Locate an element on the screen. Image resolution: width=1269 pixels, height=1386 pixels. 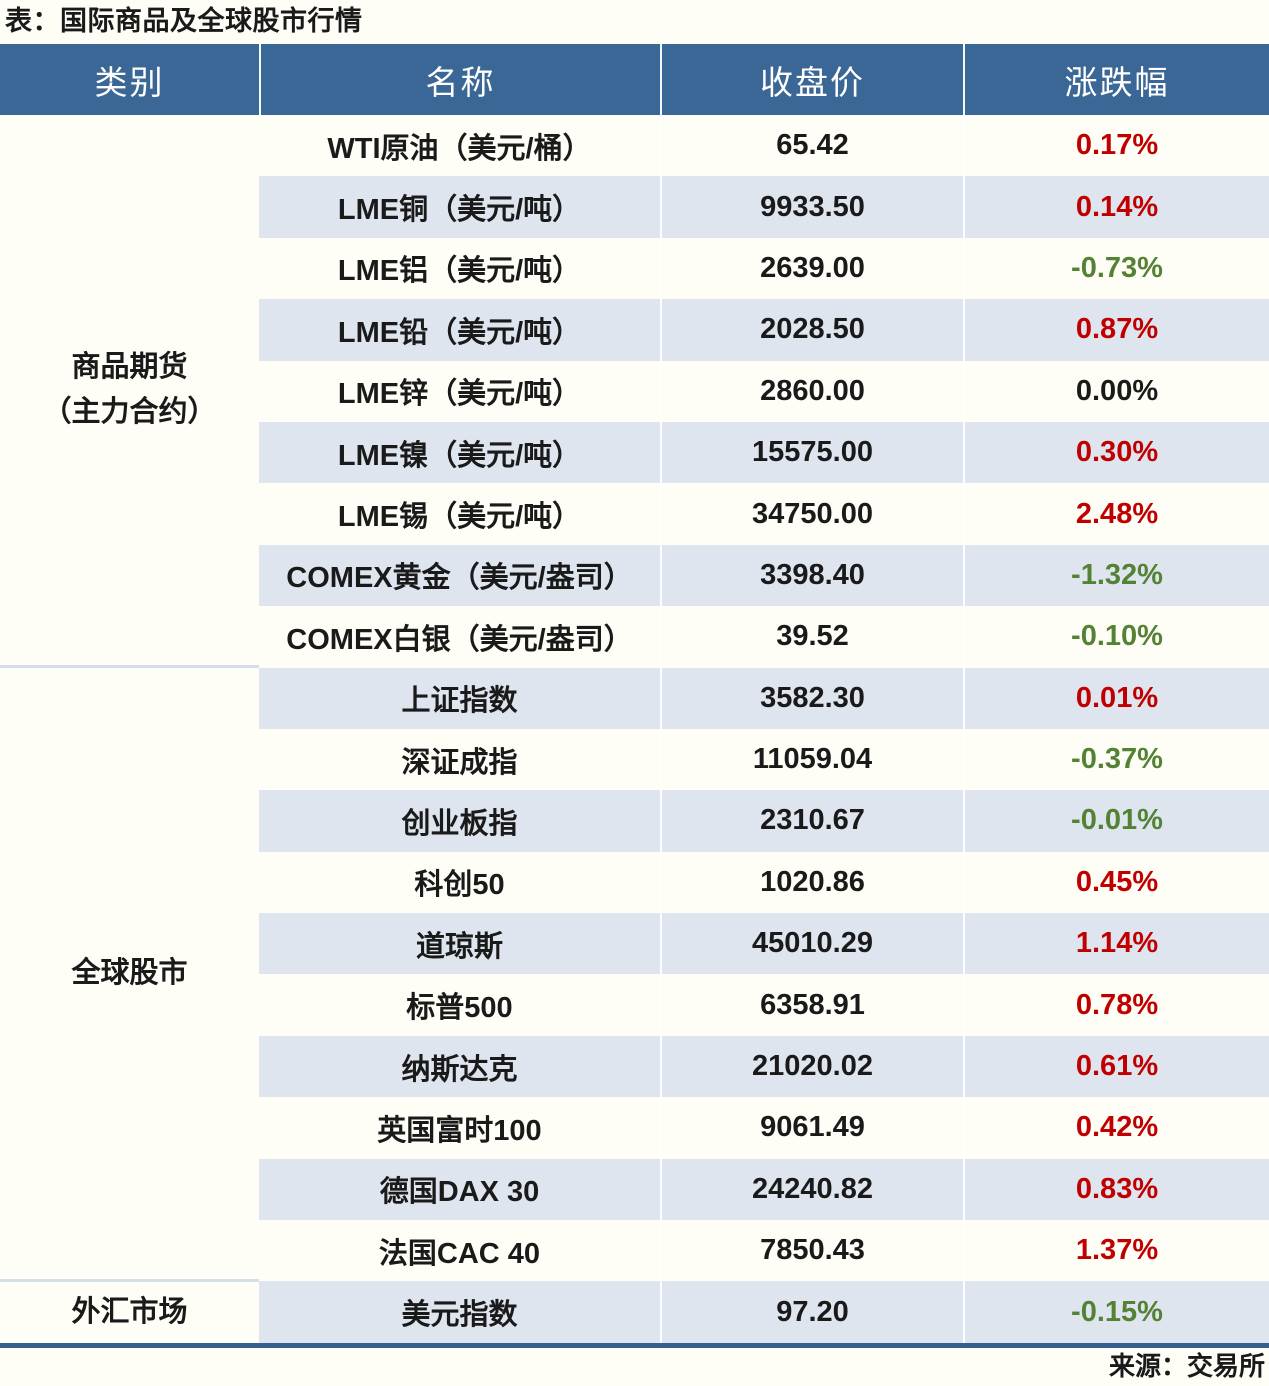
close-price-value: 6358.91 is located at coordinates (811, 1005).